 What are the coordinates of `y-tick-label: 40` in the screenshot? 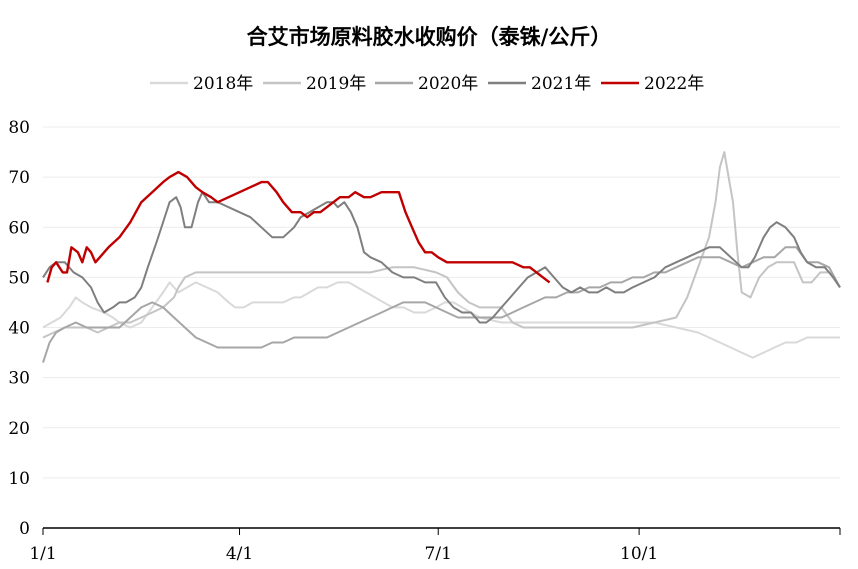 It's located at (19, 329).